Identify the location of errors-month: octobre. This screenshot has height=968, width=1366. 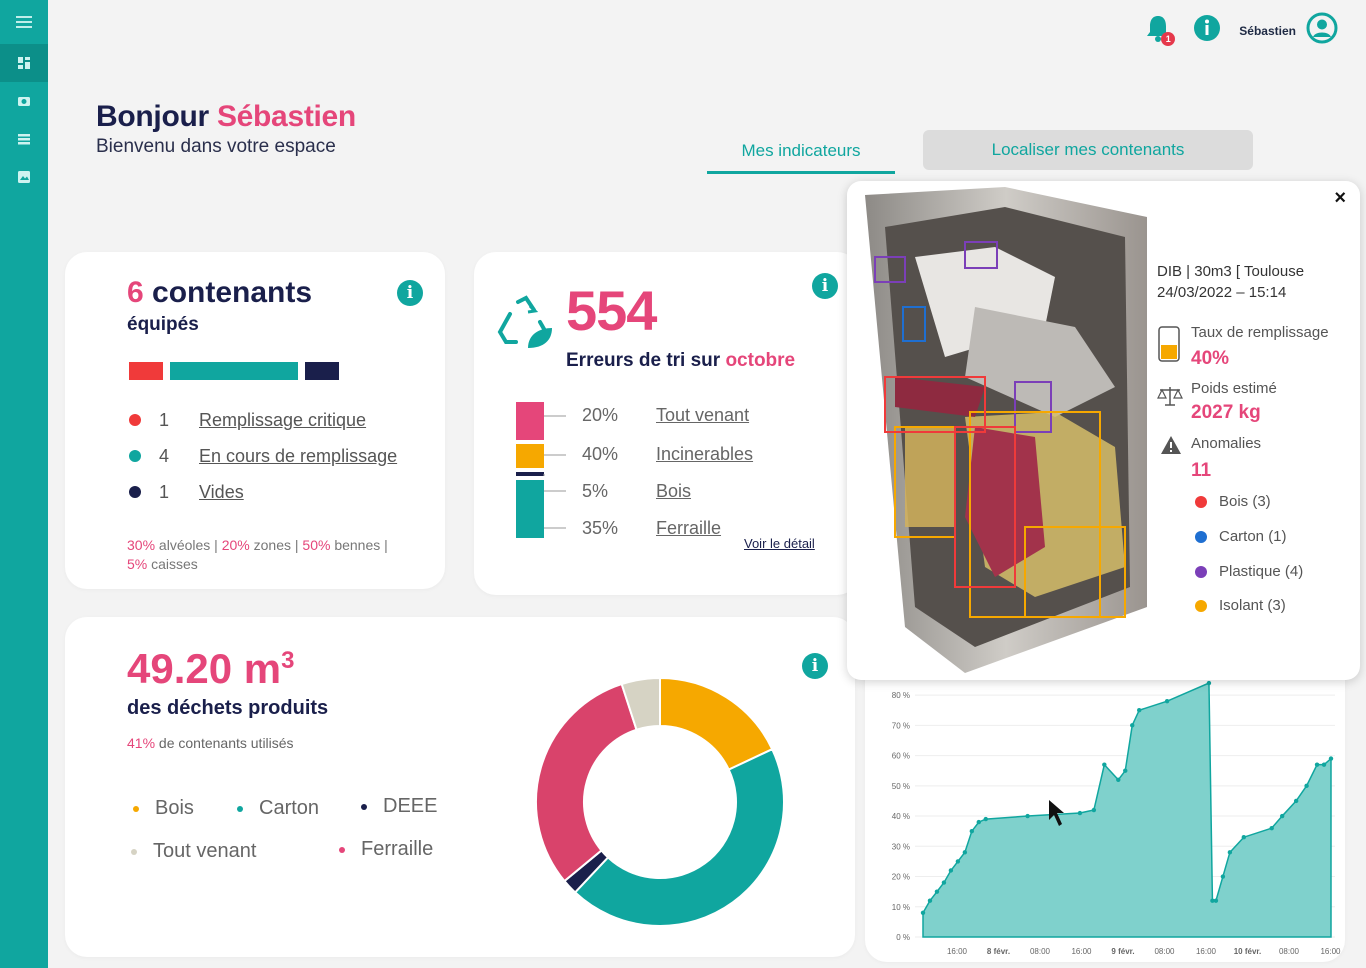
(760, 360).